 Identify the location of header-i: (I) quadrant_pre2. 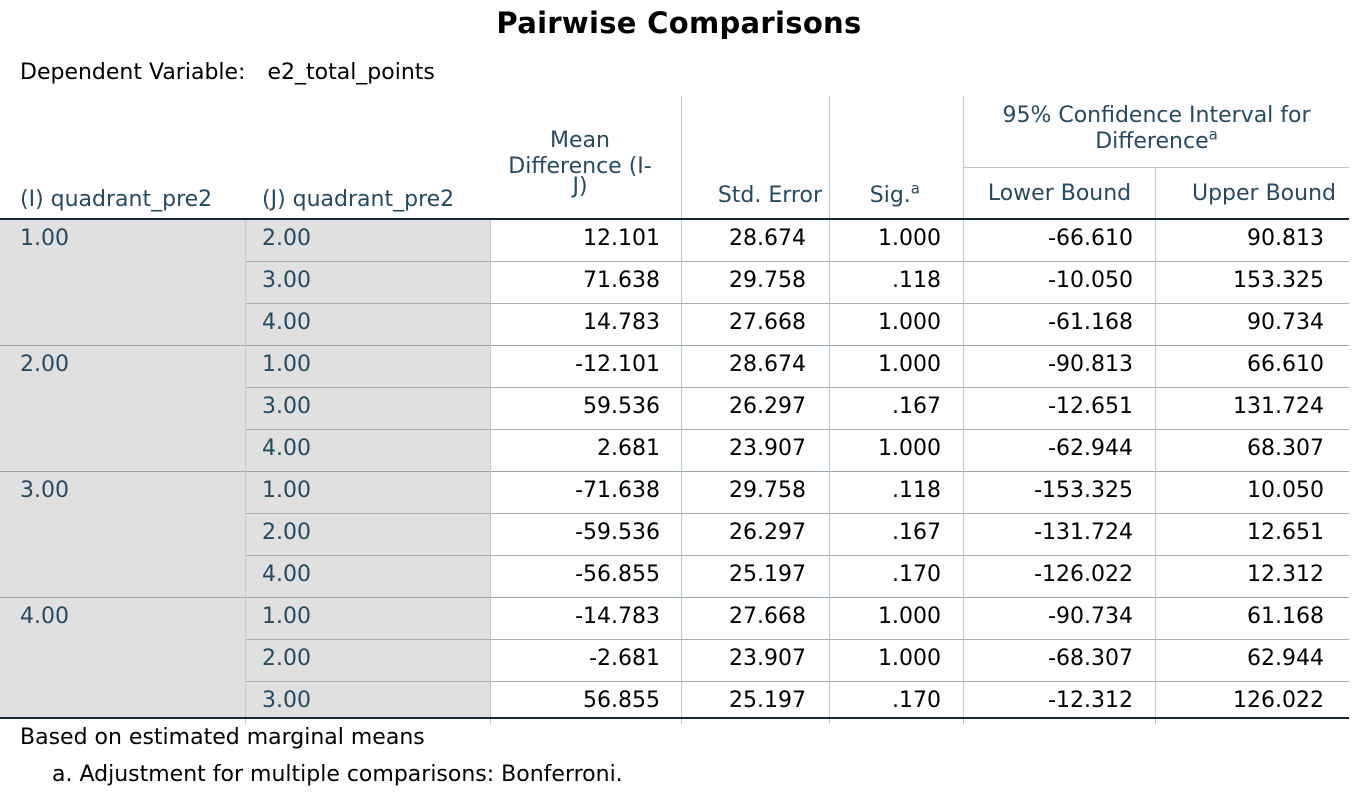
(116, 199).